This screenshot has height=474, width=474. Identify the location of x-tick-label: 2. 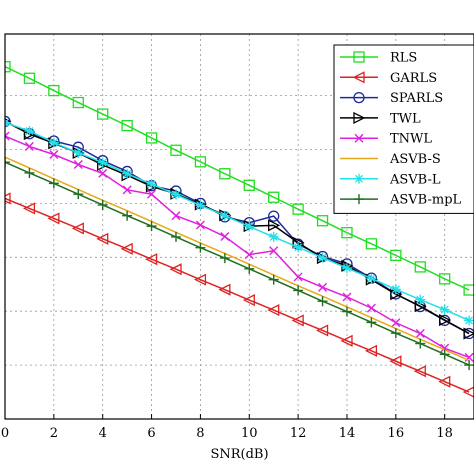
(54, 433).